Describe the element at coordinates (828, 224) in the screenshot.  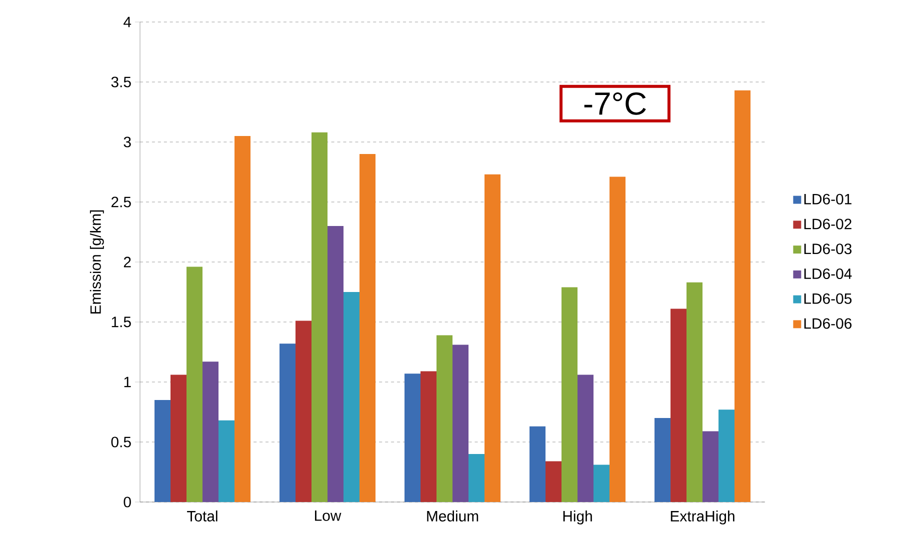
I see `legend-label: LD6-02` at that location.